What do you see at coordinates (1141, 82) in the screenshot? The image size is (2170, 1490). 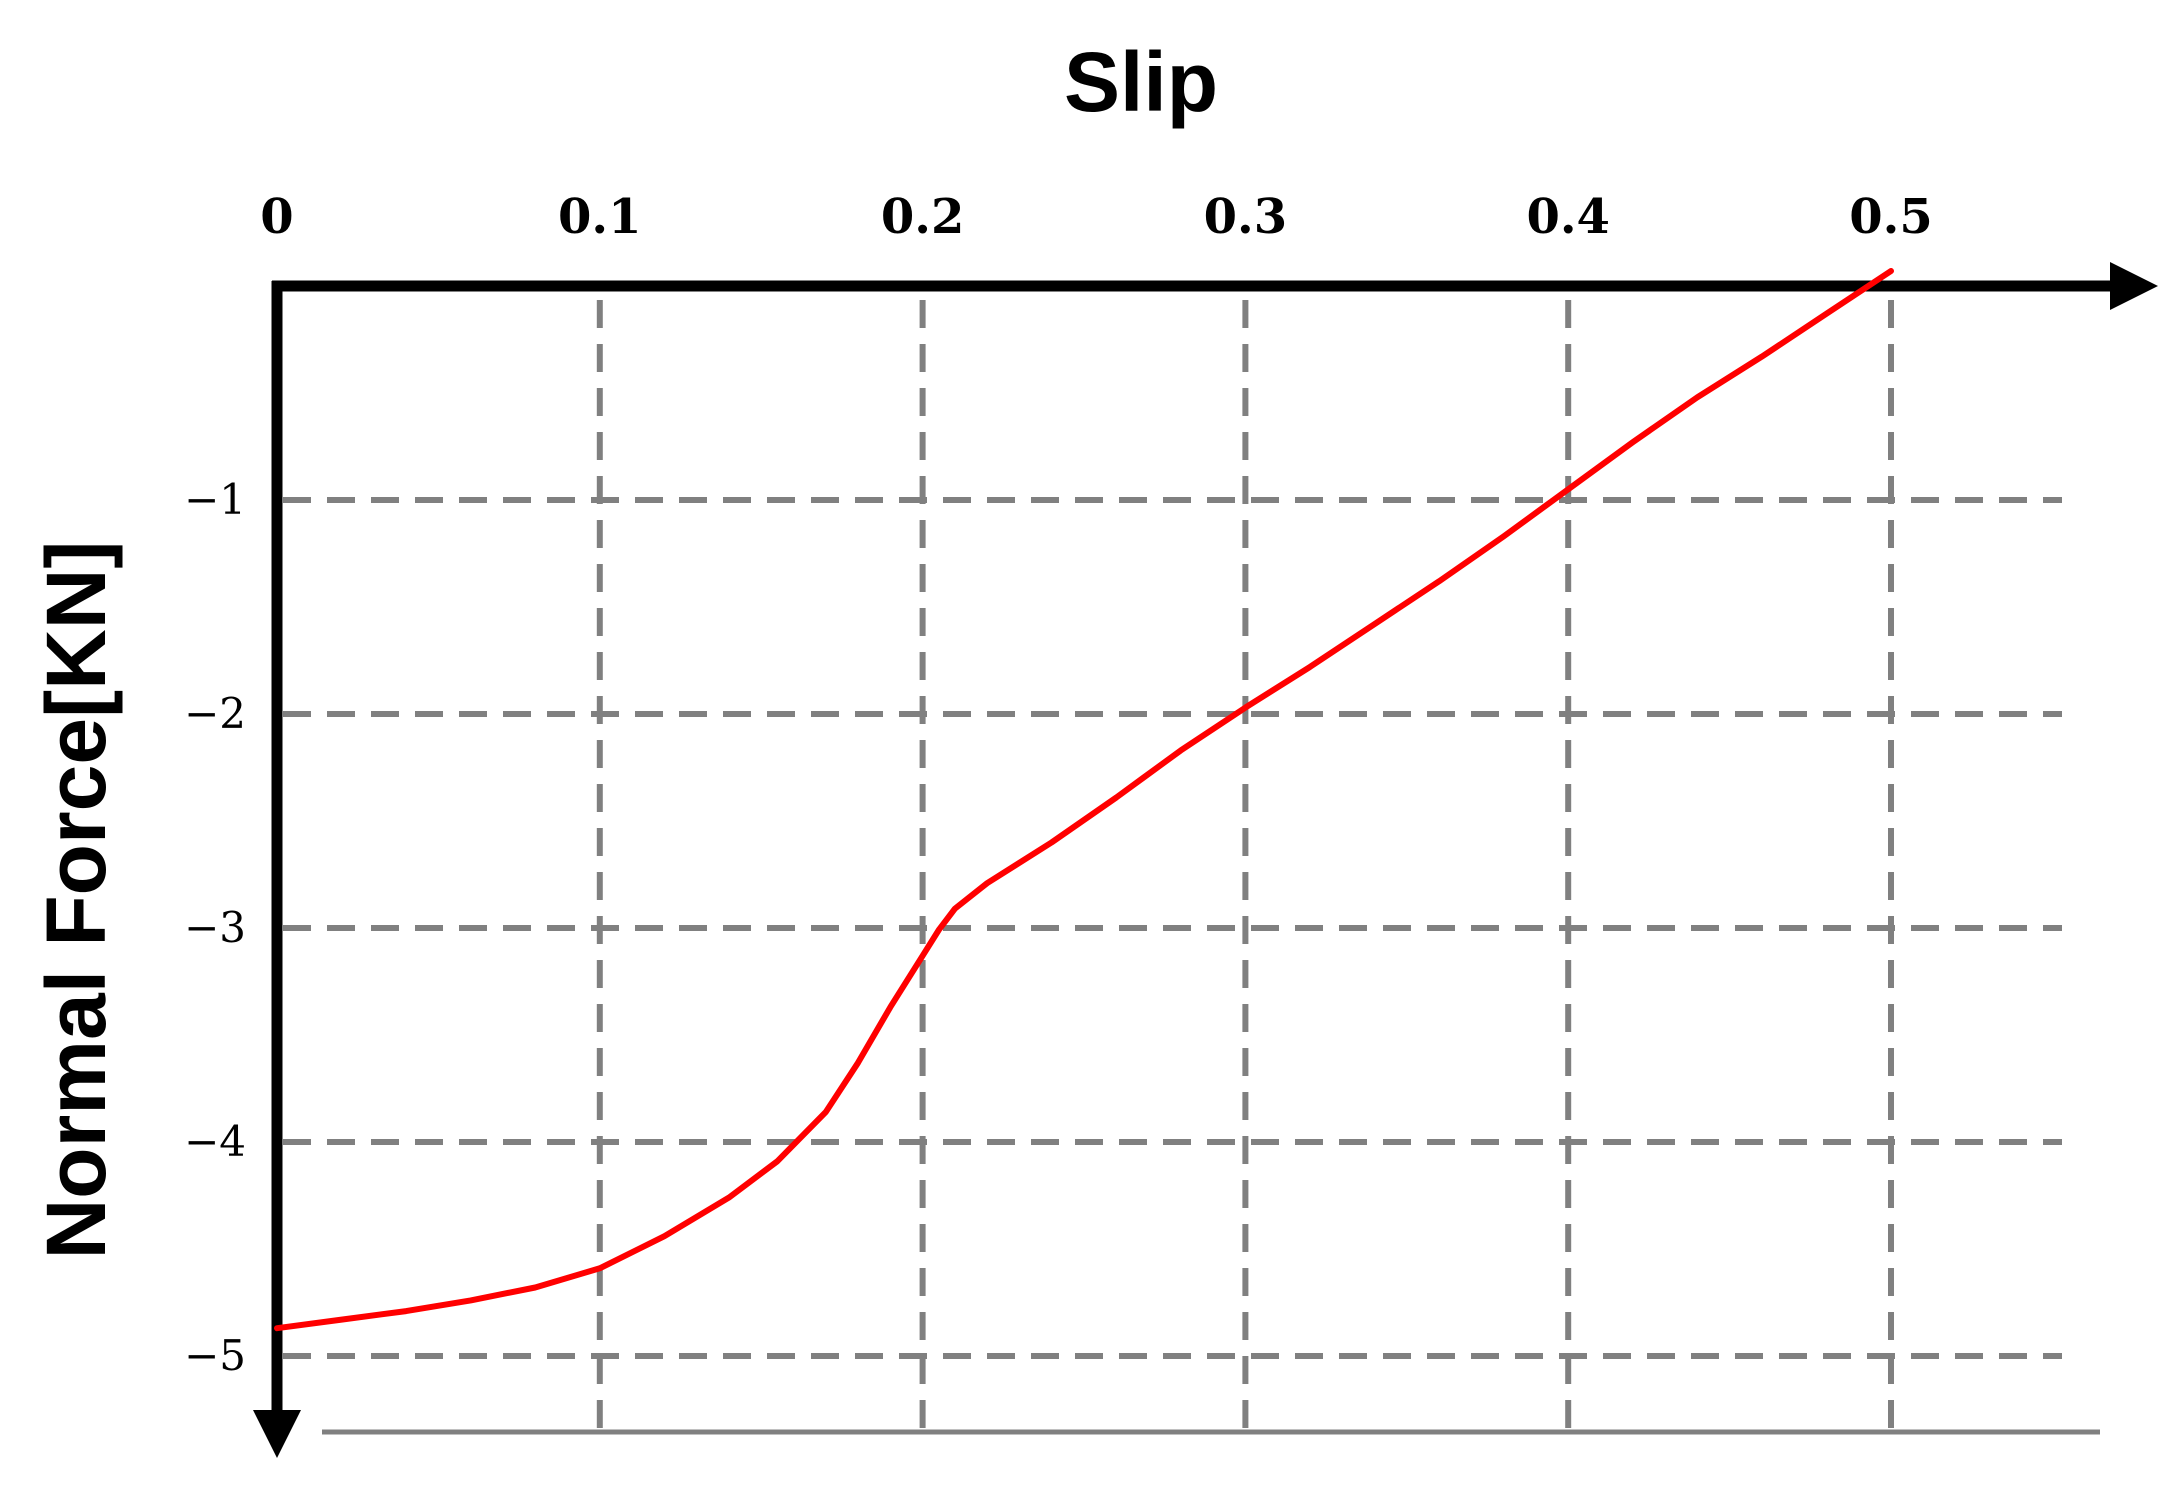 I see `x-axis-title: Slip` at bounding box center [1141, 82].